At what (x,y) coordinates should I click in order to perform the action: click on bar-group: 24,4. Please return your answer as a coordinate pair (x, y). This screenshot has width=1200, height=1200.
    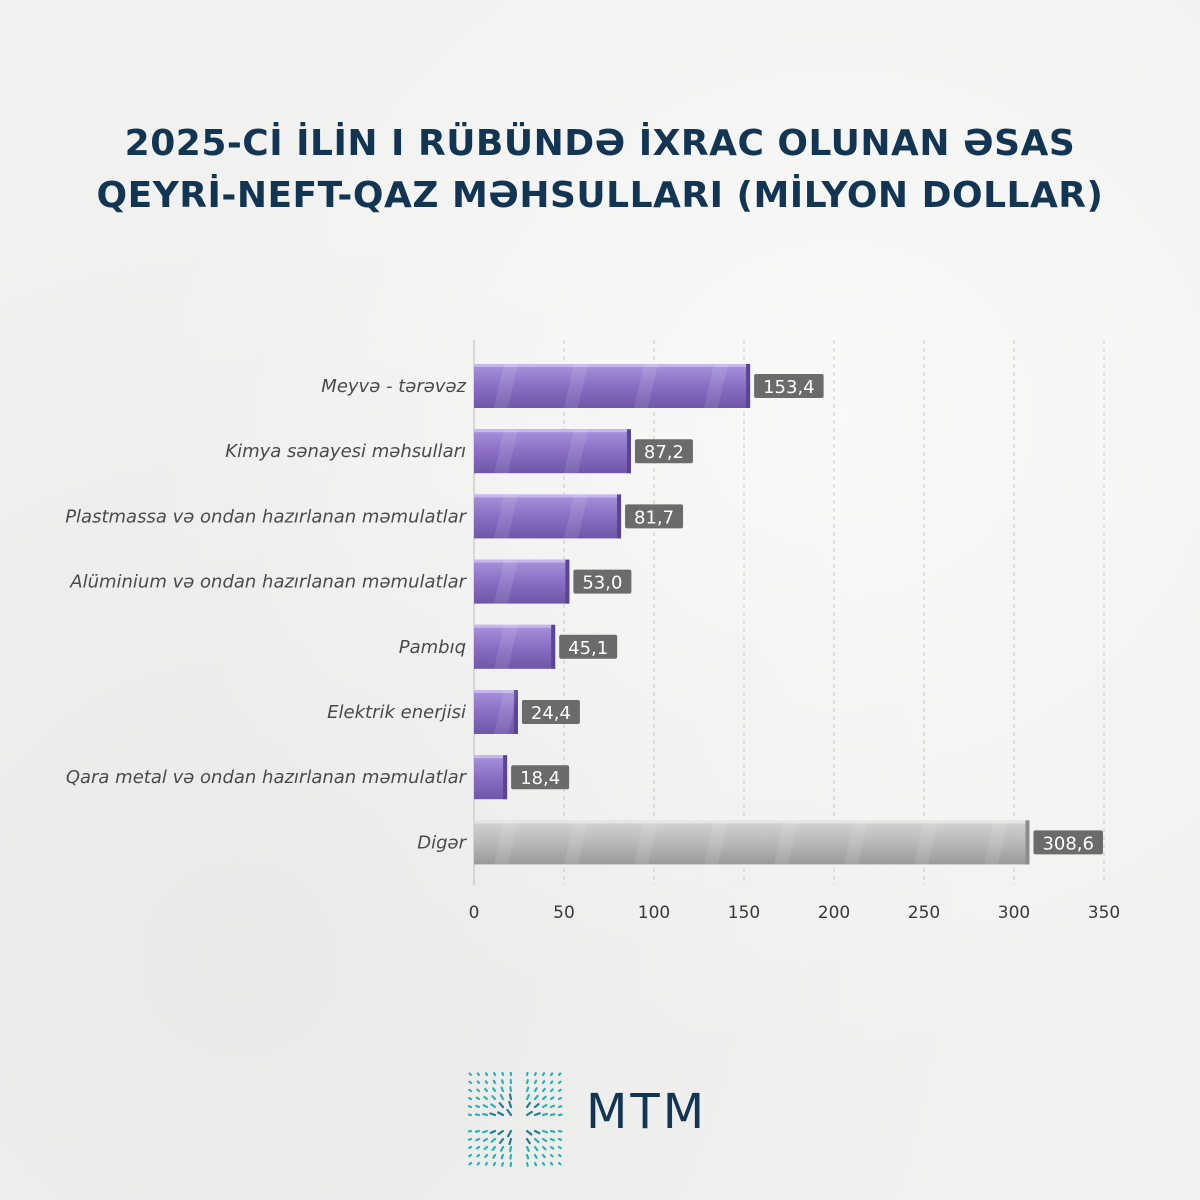
    Looking at the image, I should click on (527, 712).